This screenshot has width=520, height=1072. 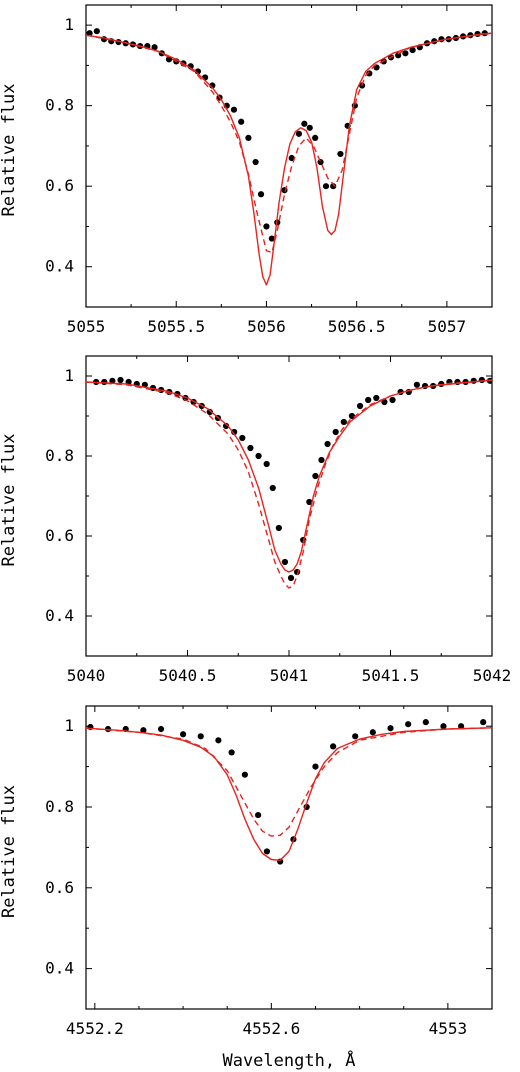 I want to click on x-tick-label: 5040, so click(x=86, y=675).